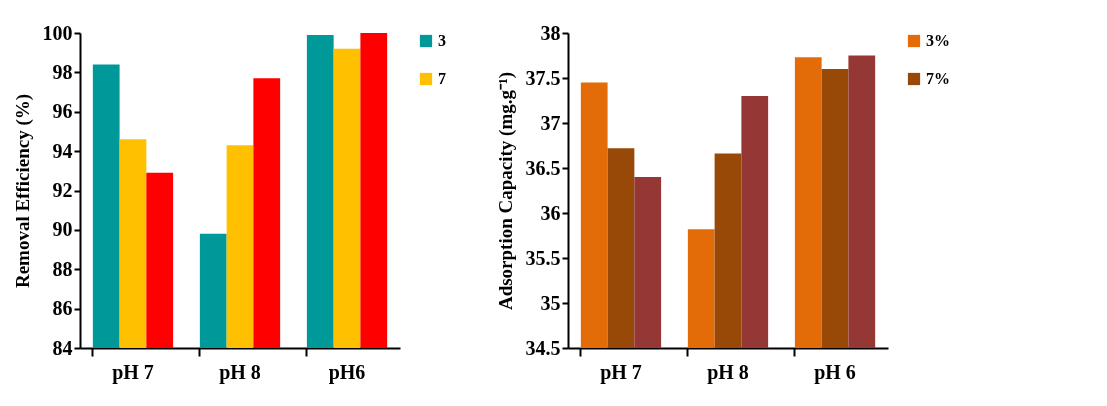 This screenshot has width=1107, height=406. I want to click on y-tick-label: 35.5, so click(543, 257).